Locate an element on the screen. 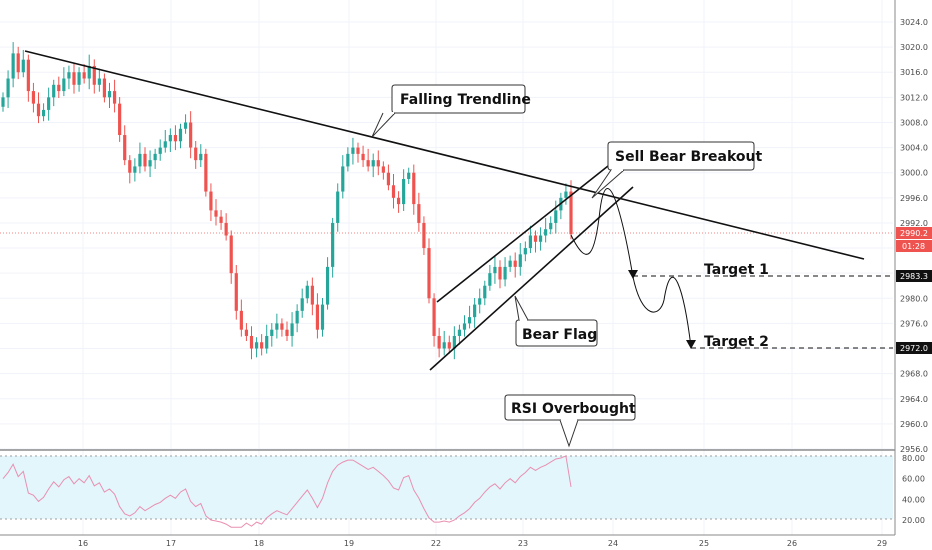 The image size is (932, 550). price-tick-label: 2976.0 is located at coordinates (914, 323).